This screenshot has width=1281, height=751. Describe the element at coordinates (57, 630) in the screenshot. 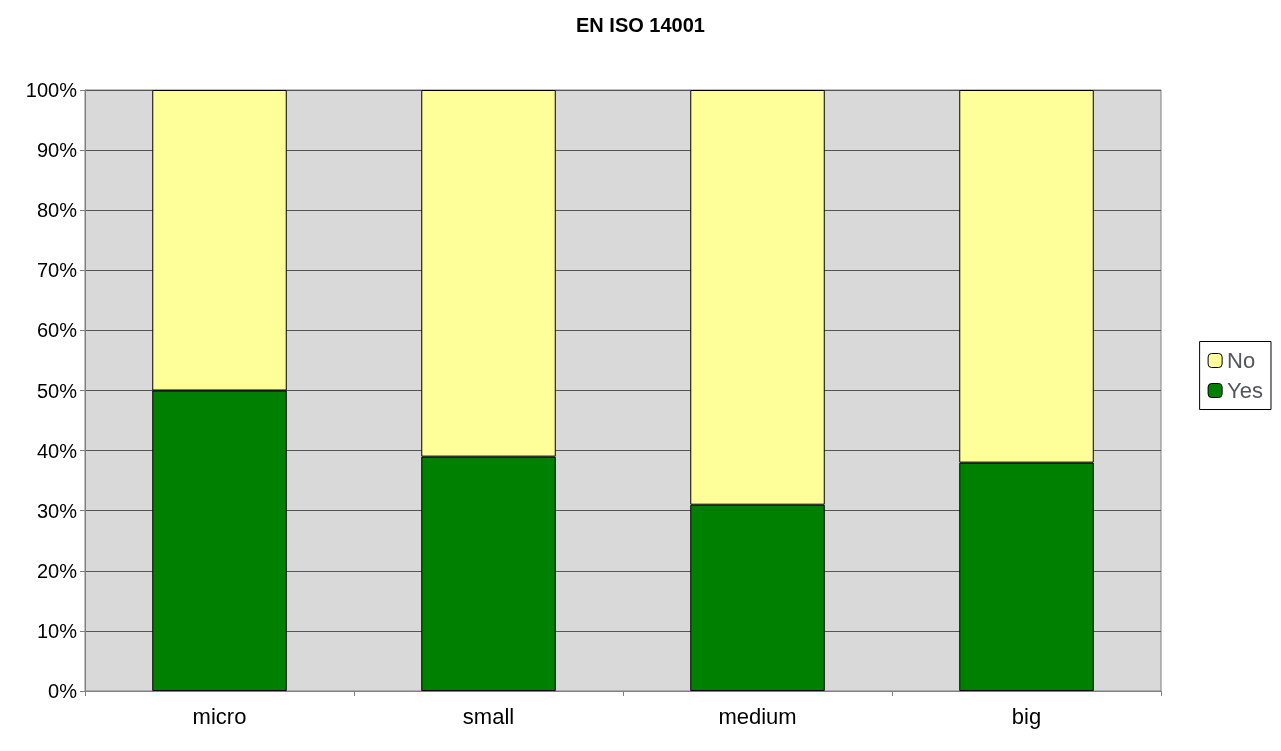

I see `y-tick-label: 10%` at that location.